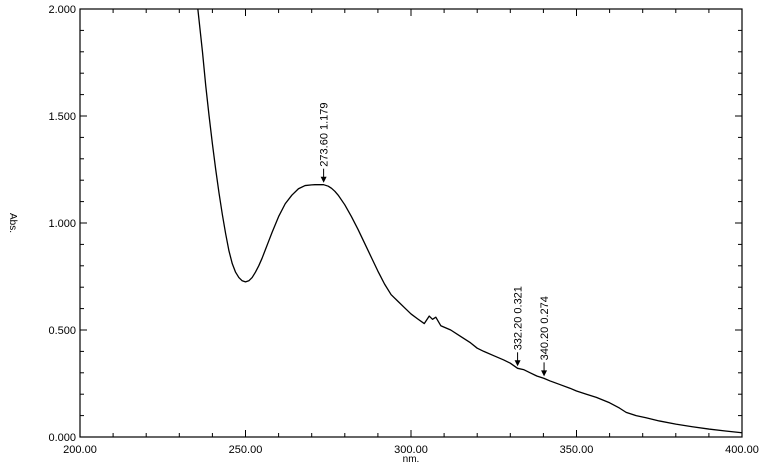 The image size is (762, 464). Describe the element at coordinates (742, 450) in the screenshot. I see `x-tick-label: 400.00` at that location.